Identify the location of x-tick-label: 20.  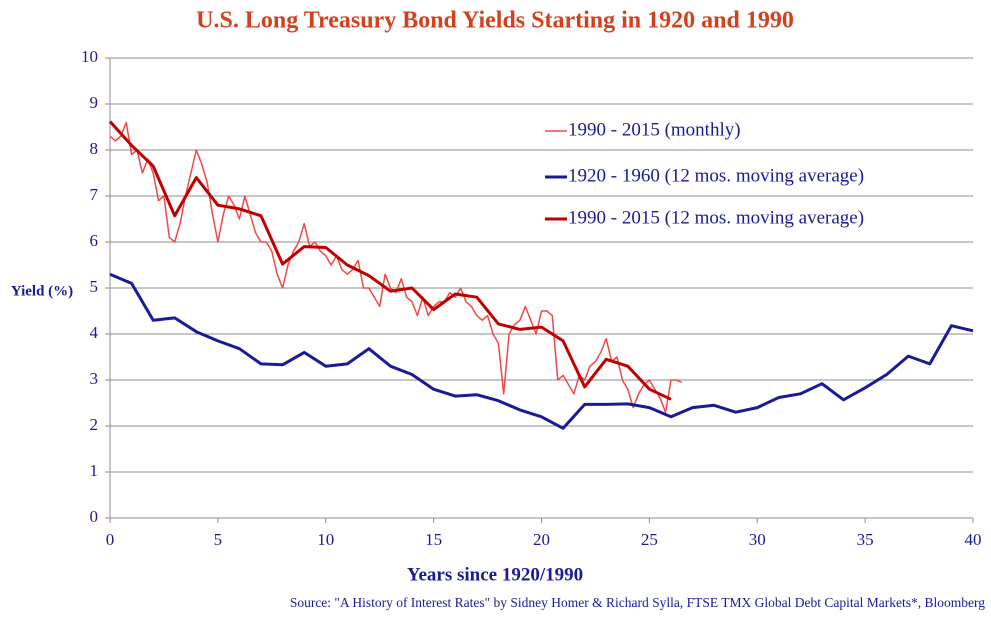
(541, 539).